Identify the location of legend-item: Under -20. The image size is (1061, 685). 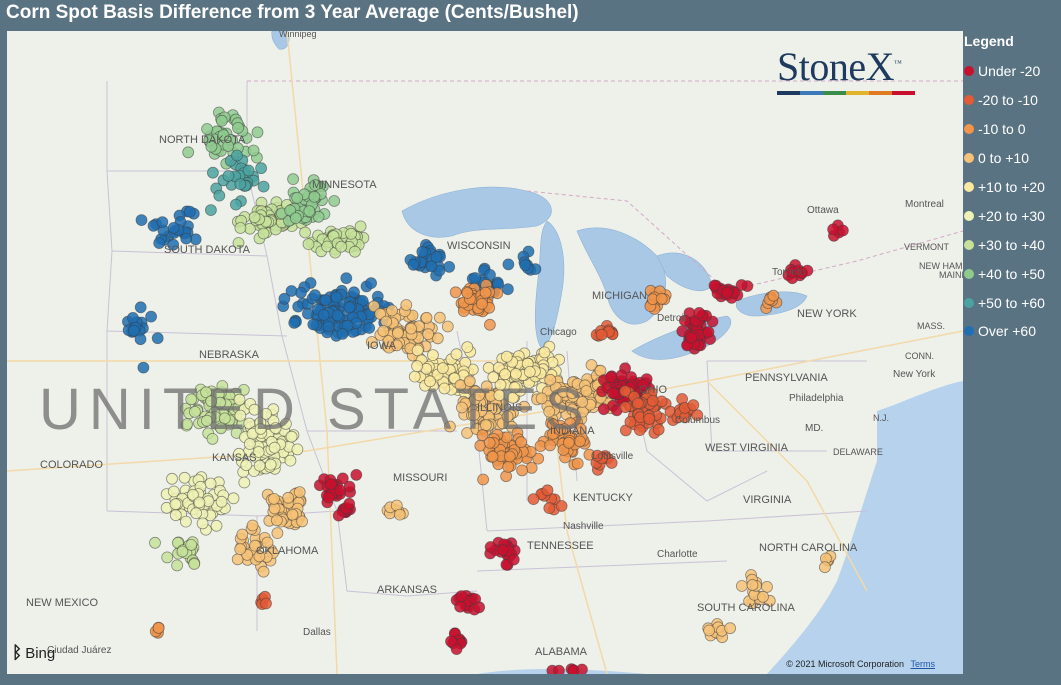
(1012, 71).